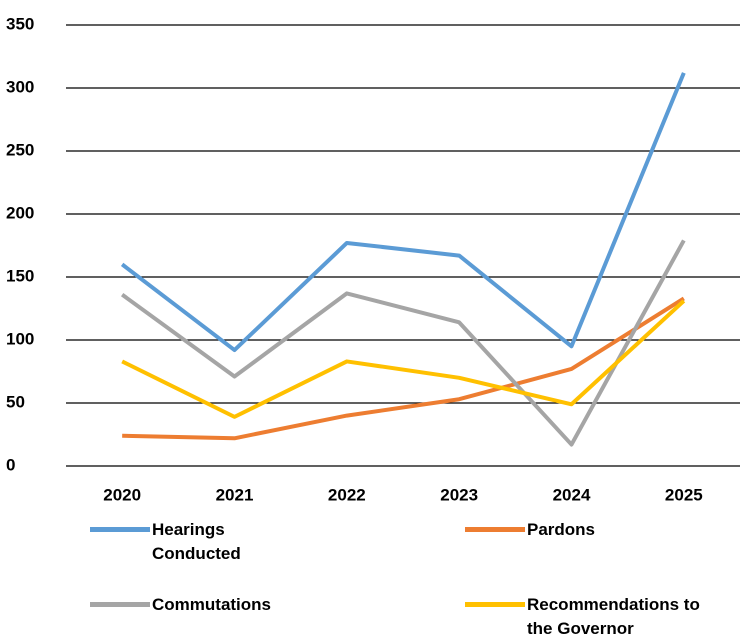 This screenshot has width=740, height=643. What do you see at coordinates (20, 275) in the screenshot?
I see `y-tick-label: 150` at bounding box center [20, 275].